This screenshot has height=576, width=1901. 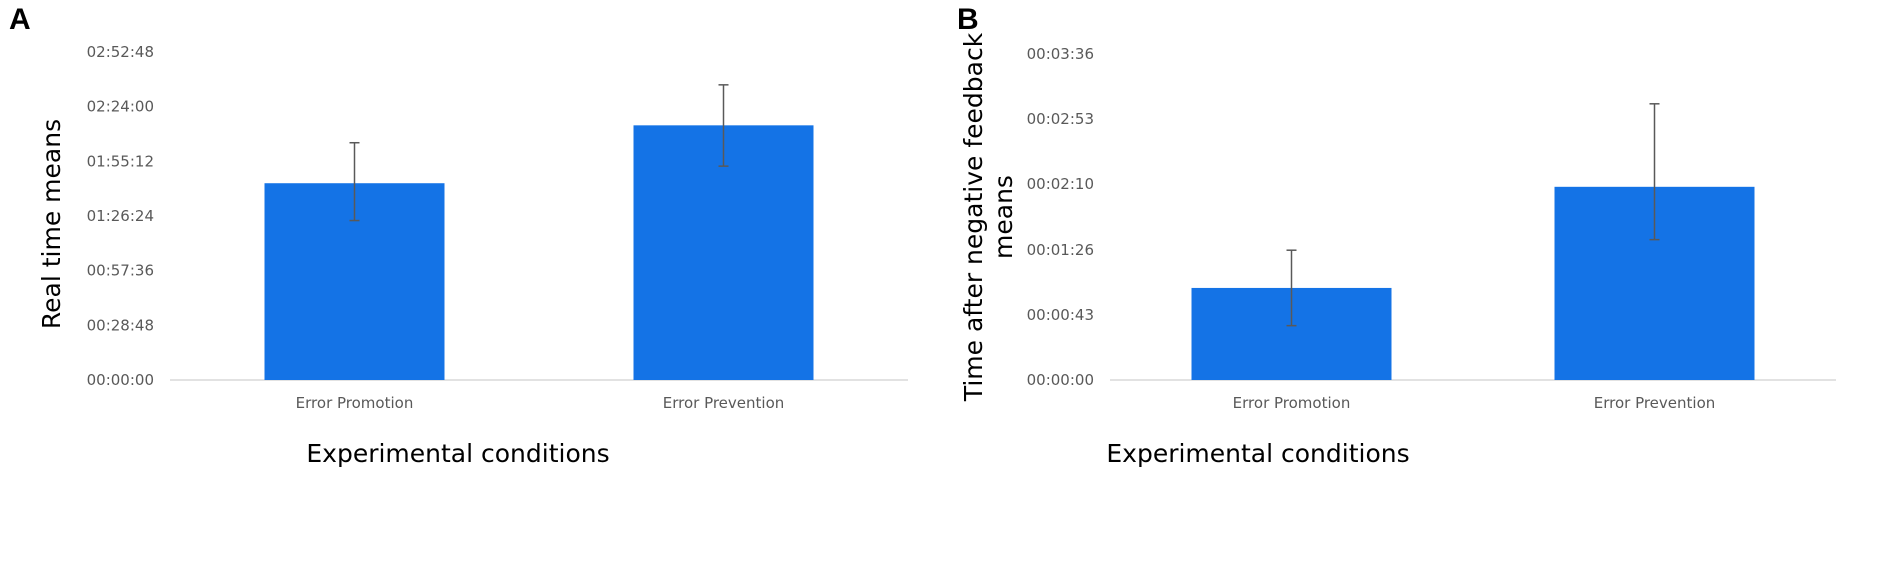 I want to click on y-tick-label: 00:02:53, so click(x=1060, y=119).